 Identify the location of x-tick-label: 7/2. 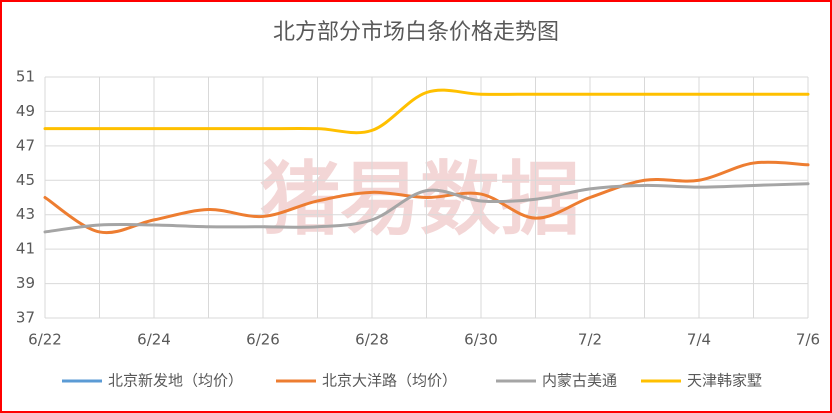
(590, 340).